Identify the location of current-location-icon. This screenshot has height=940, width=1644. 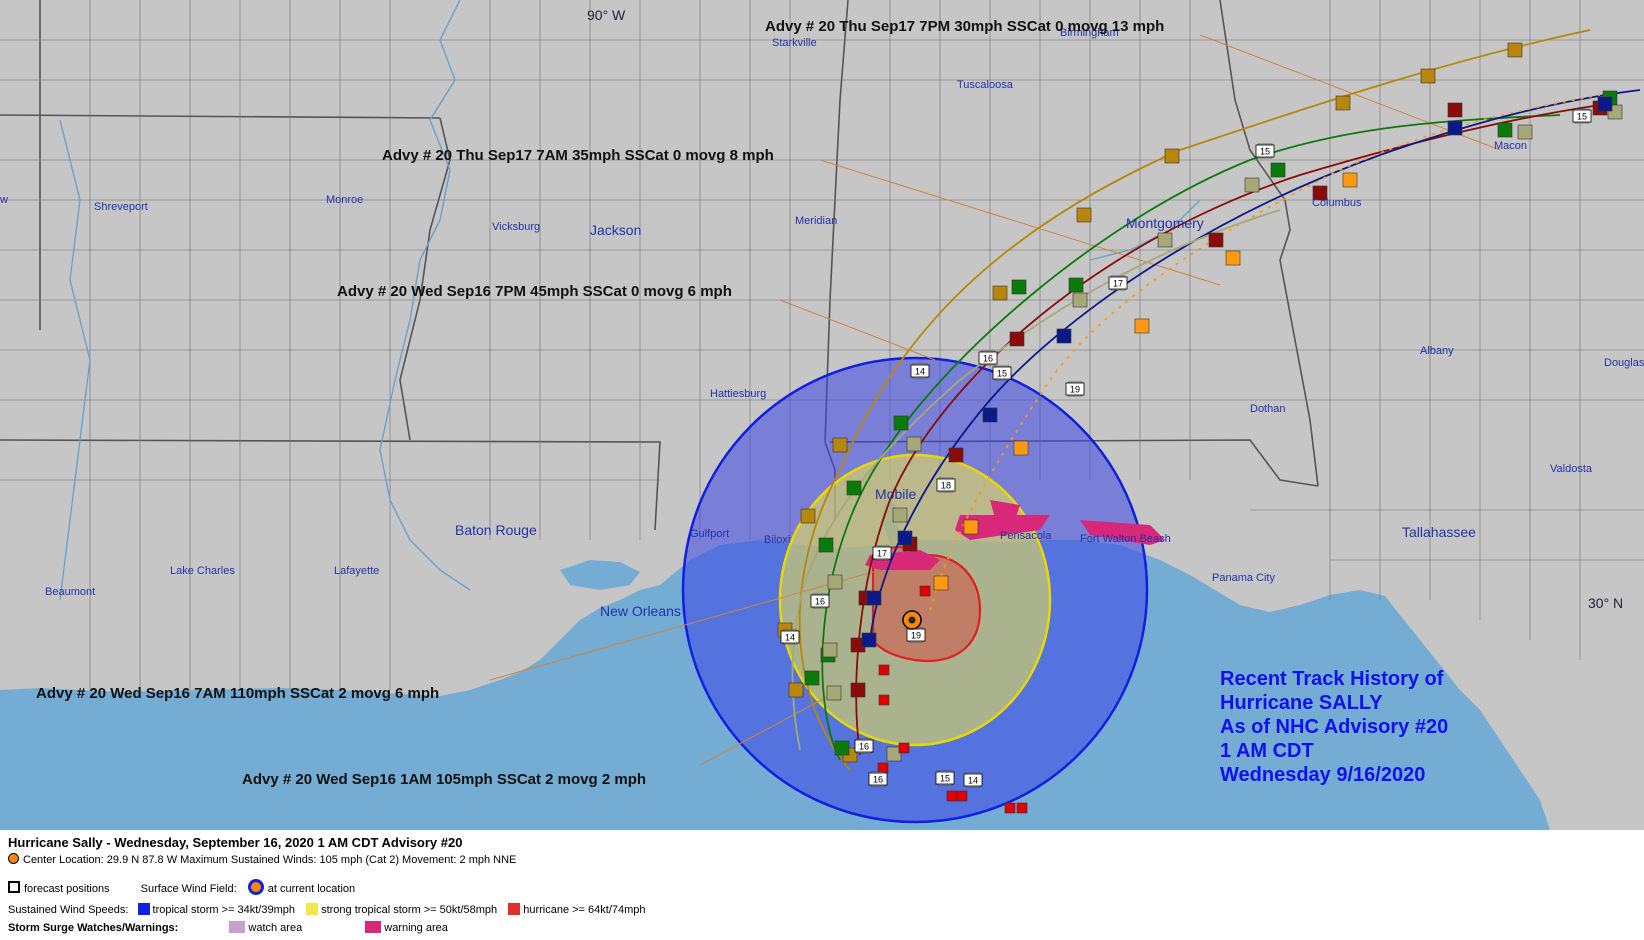
(255, 887).